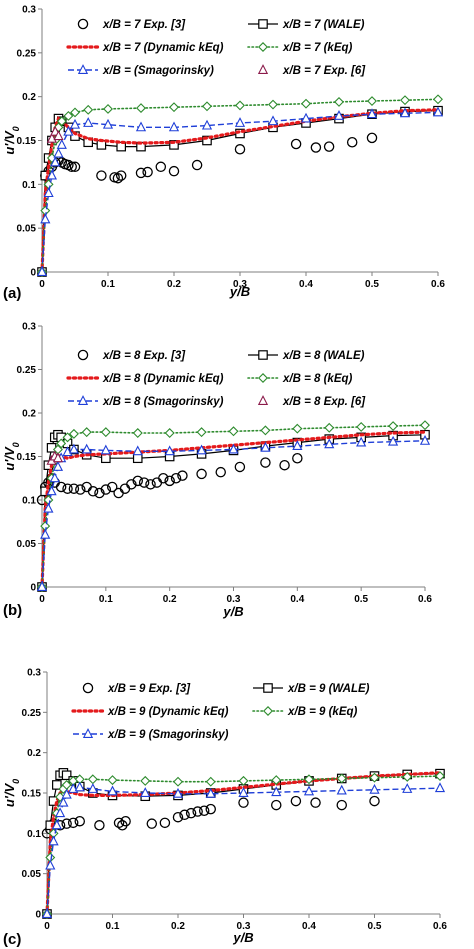 The height and width of the screenshot is (949, 474). What do you see at coordinates (244, 926) in the screenshot?
I see `x-tick-label: 0.3` at bounding box center [244, 926].